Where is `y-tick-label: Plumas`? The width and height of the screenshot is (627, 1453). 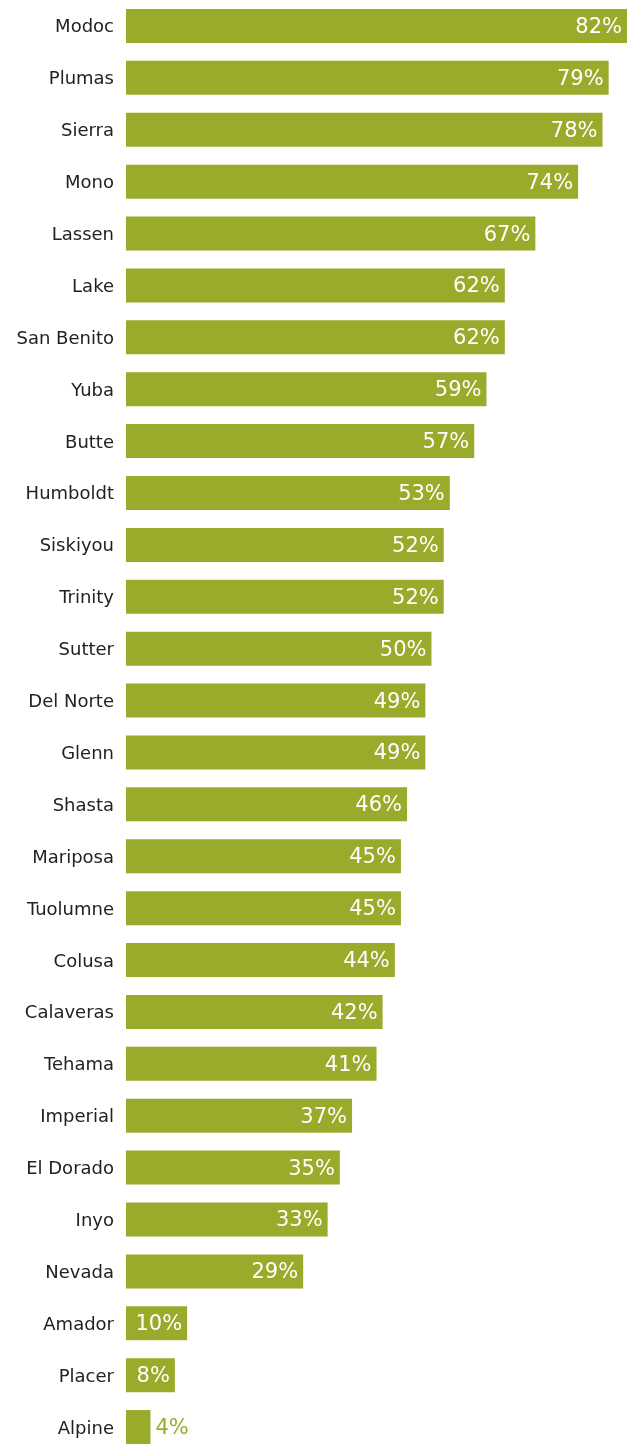 y-tick-label: Plumas is located at coordinates (81, 78).